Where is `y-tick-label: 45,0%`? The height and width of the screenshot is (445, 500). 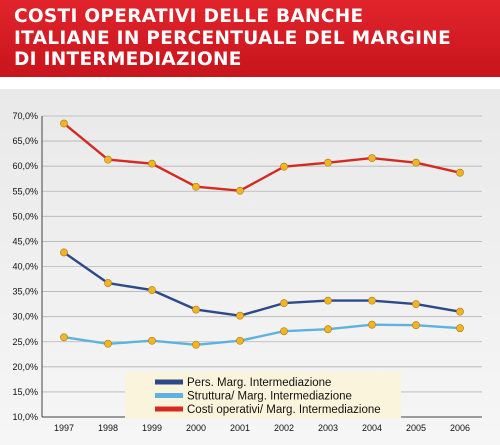 y-tick-label: 45,0% is located at coordinates (25, 241).